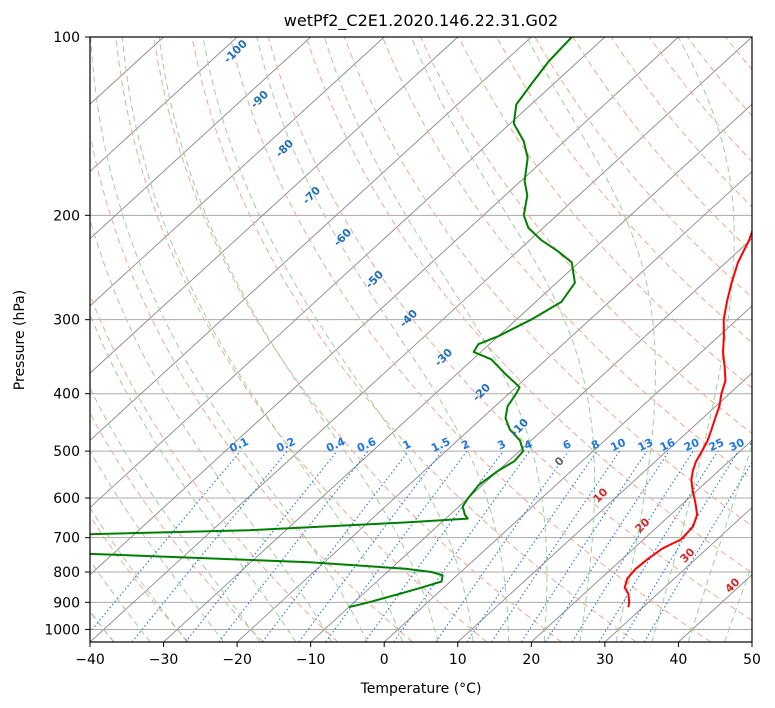 The image size is (775, 708). I want to click on y-tick-label: 300, so click(66, 321).